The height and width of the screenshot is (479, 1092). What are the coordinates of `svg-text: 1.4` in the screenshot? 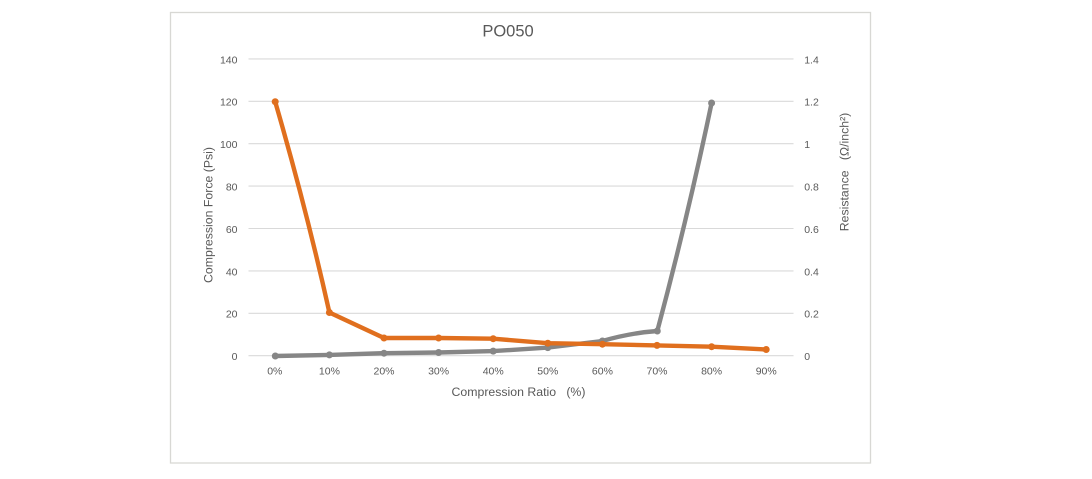 It's located at (811, 60).